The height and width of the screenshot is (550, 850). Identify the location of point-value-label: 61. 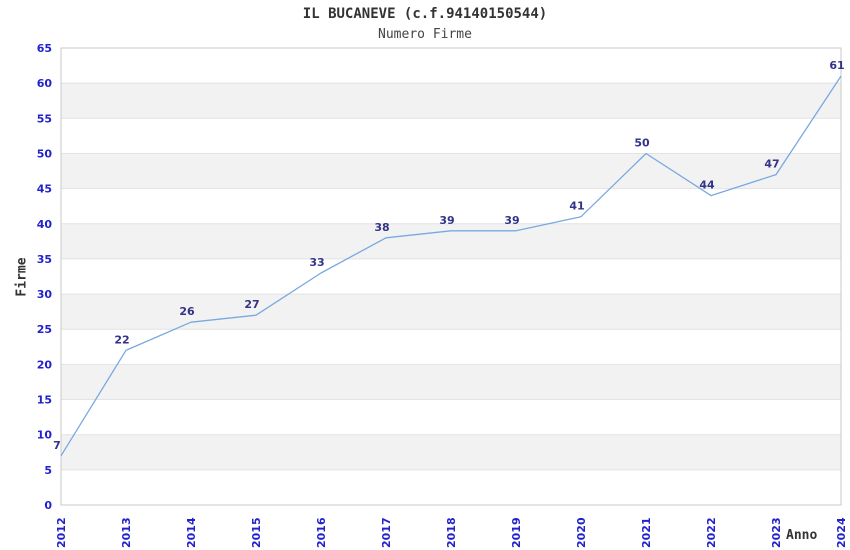
(836, 65).